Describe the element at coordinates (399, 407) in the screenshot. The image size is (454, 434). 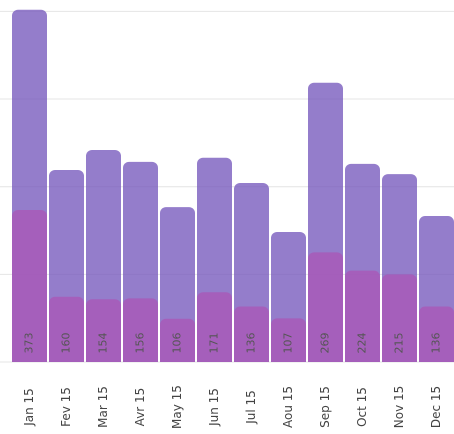
I see `x-tick-label: Nov 15` at that location.